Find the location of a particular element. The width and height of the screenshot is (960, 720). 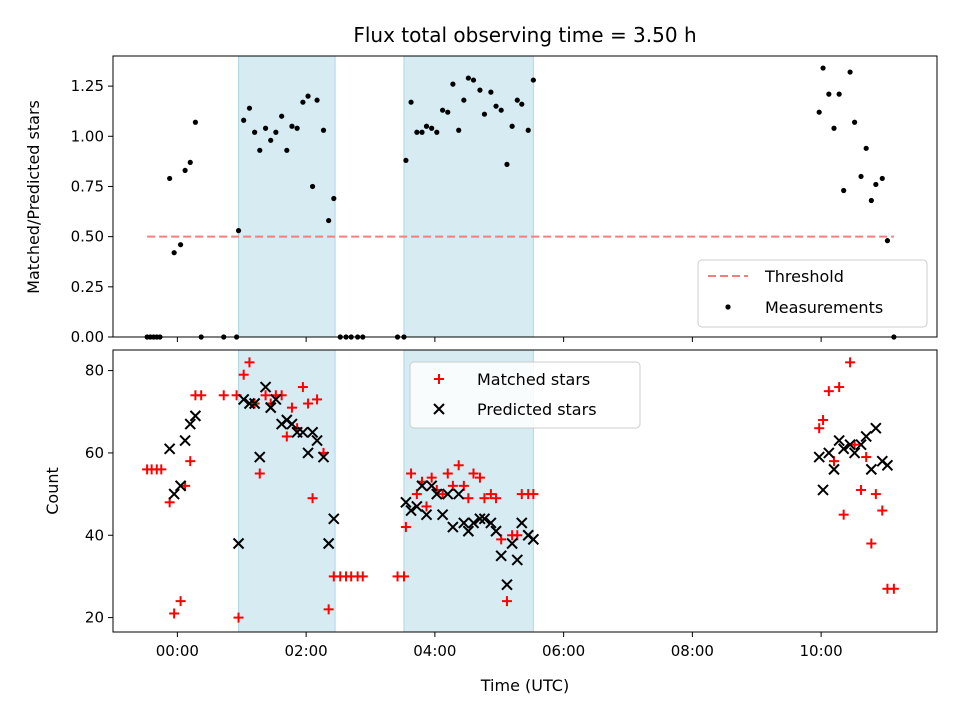

legend-predicted-label: Predicted stars is located at coordinates (537, 409).